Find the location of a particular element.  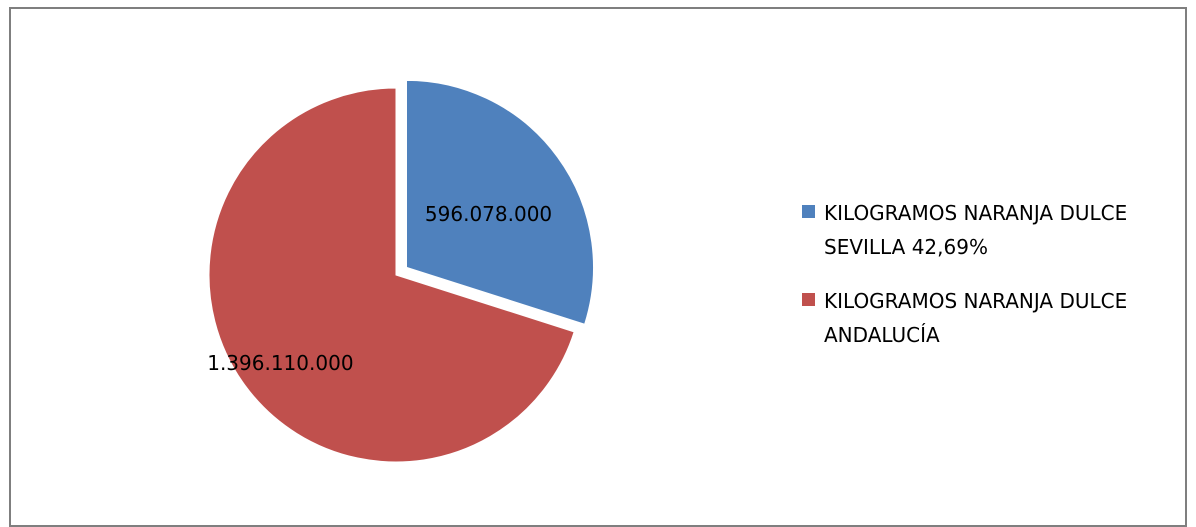

pie-slice-sevilla is located at coordinates (499, 202).